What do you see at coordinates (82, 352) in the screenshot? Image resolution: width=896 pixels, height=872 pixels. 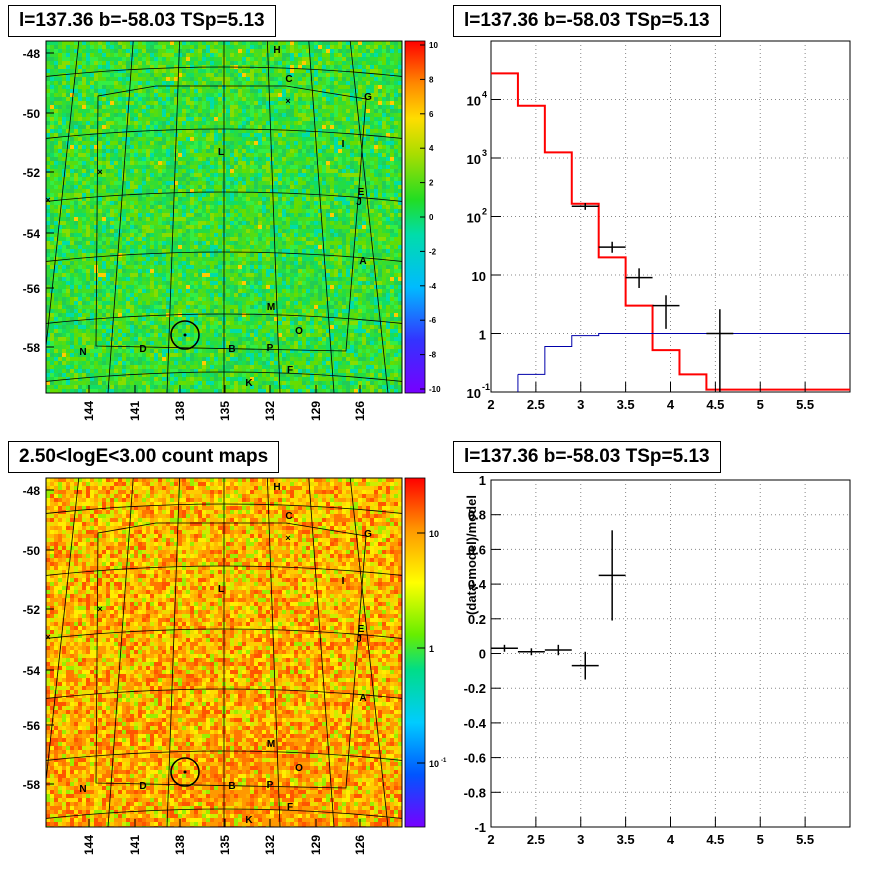 I see `source-label-n: N` at bounding box center [82, 352].